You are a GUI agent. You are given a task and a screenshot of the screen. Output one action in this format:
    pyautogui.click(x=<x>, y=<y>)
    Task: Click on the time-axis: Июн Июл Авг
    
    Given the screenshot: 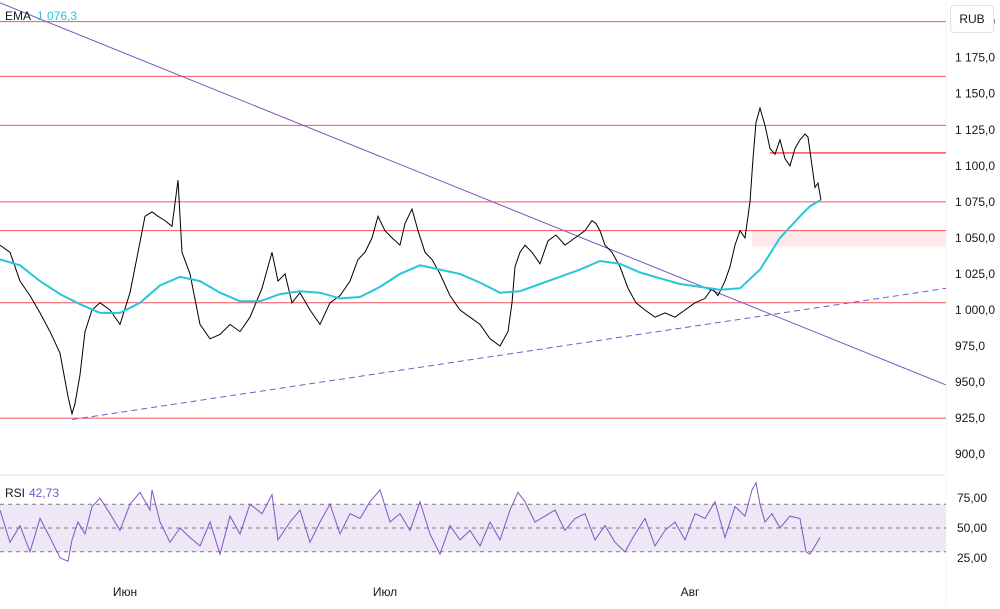 What is the action you would take?
    pyautogui.click(x=406, y=592)
    